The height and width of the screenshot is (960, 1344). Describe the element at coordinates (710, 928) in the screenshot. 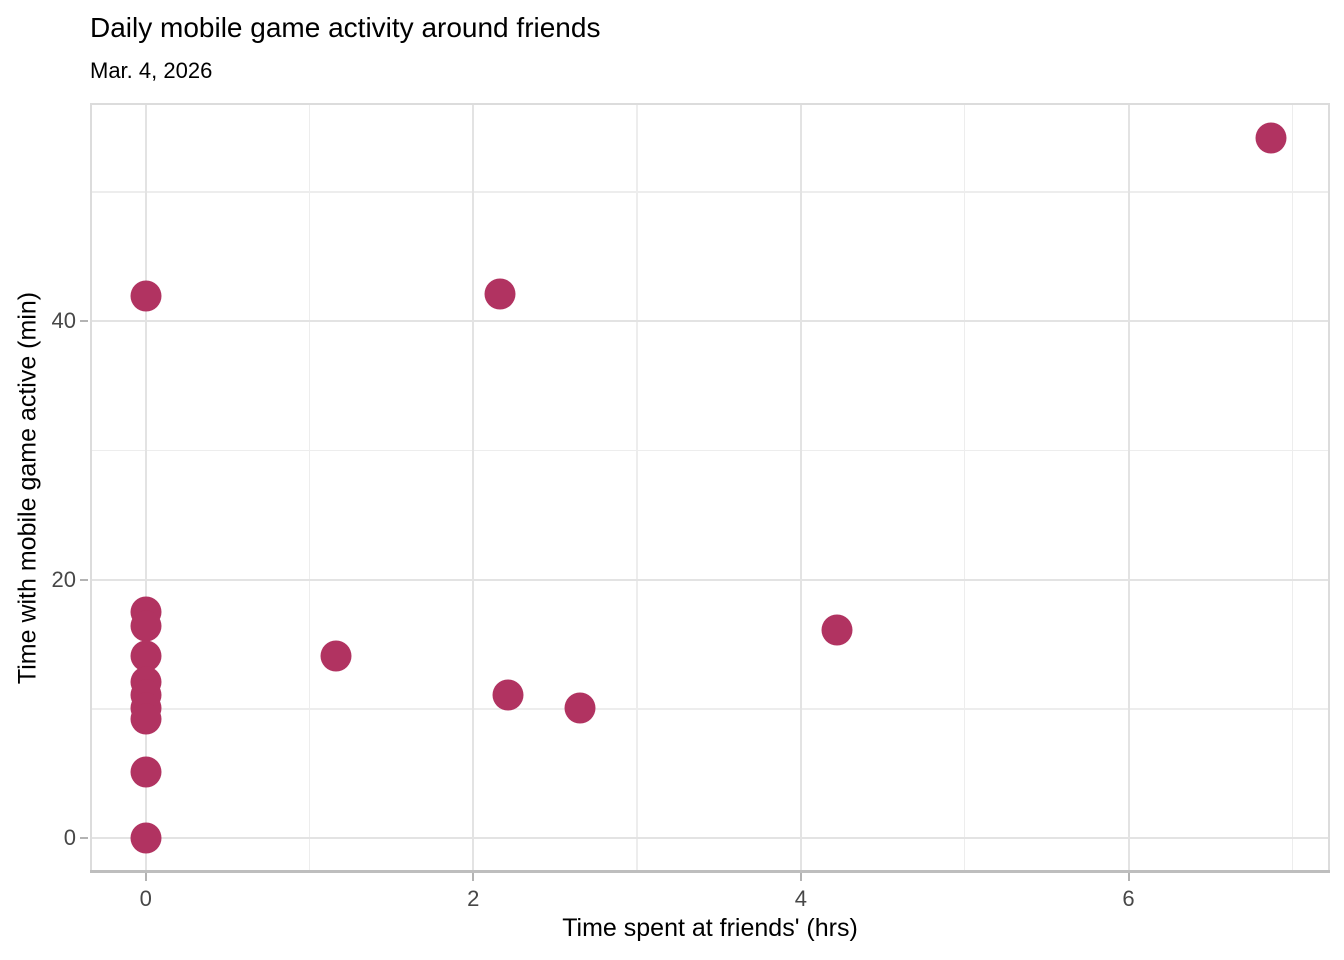

I see `x-axis-title: Time spent at friends' (hrs)` at that location.